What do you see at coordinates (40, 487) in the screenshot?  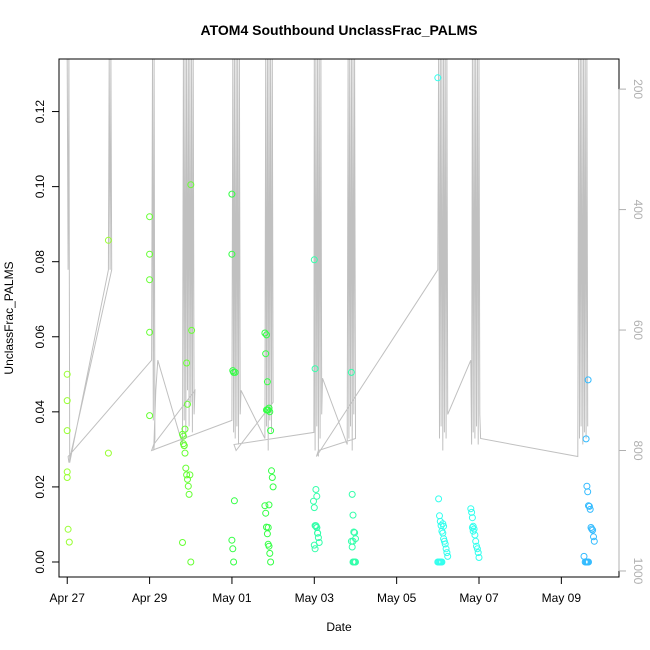 I see `y-tick-label: 0.02` at bounding box center [40, 487].